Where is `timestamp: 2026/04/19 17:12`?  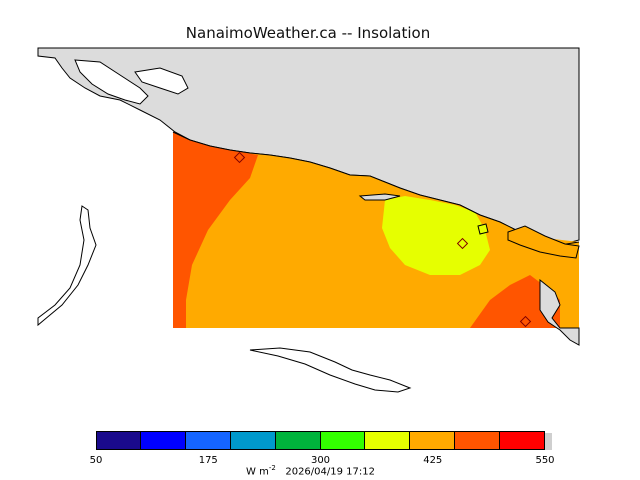 timestamp: 2026/04/19 17:12 is located at coordinates (330, 472).